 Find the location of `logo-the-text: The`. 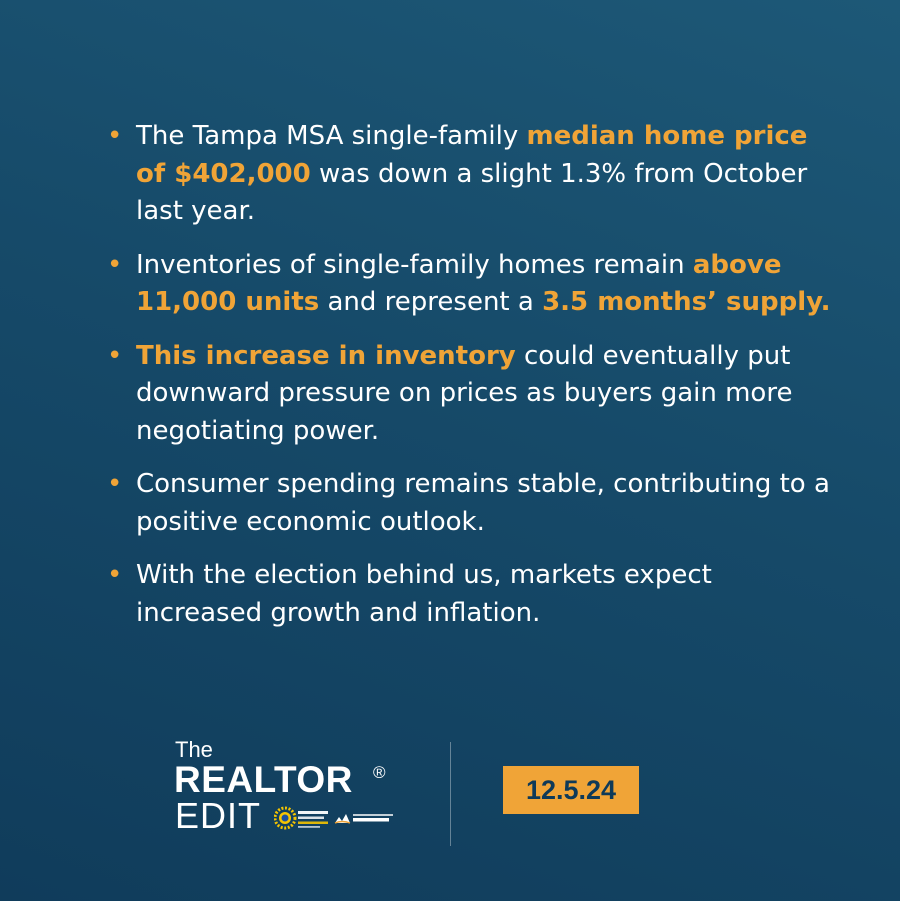

logo-the-text: The is located at coordinates (194, 749).